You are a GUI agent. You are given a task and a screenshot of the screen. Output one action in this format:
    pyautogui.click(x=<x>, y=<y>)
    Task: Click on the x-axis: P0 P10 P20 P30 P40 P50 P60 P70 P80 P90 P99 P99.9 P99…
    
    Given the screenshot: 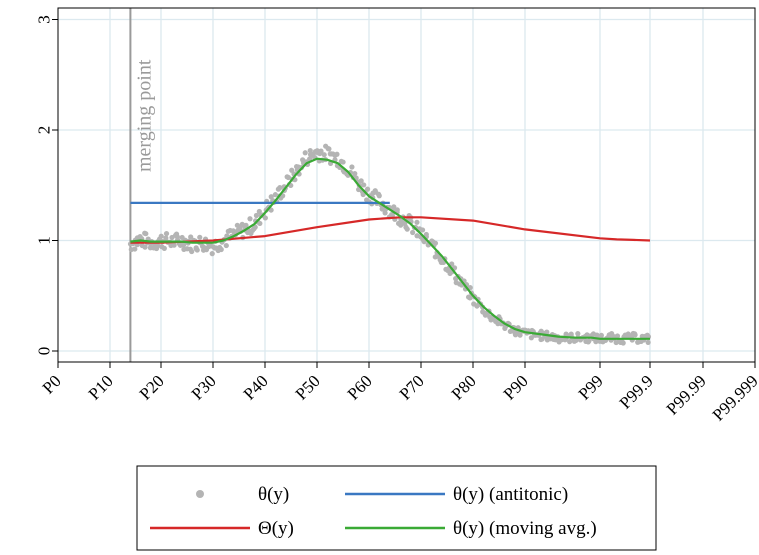 What is the action you would take?
    pyautogui.click(x=399, y=393)
    